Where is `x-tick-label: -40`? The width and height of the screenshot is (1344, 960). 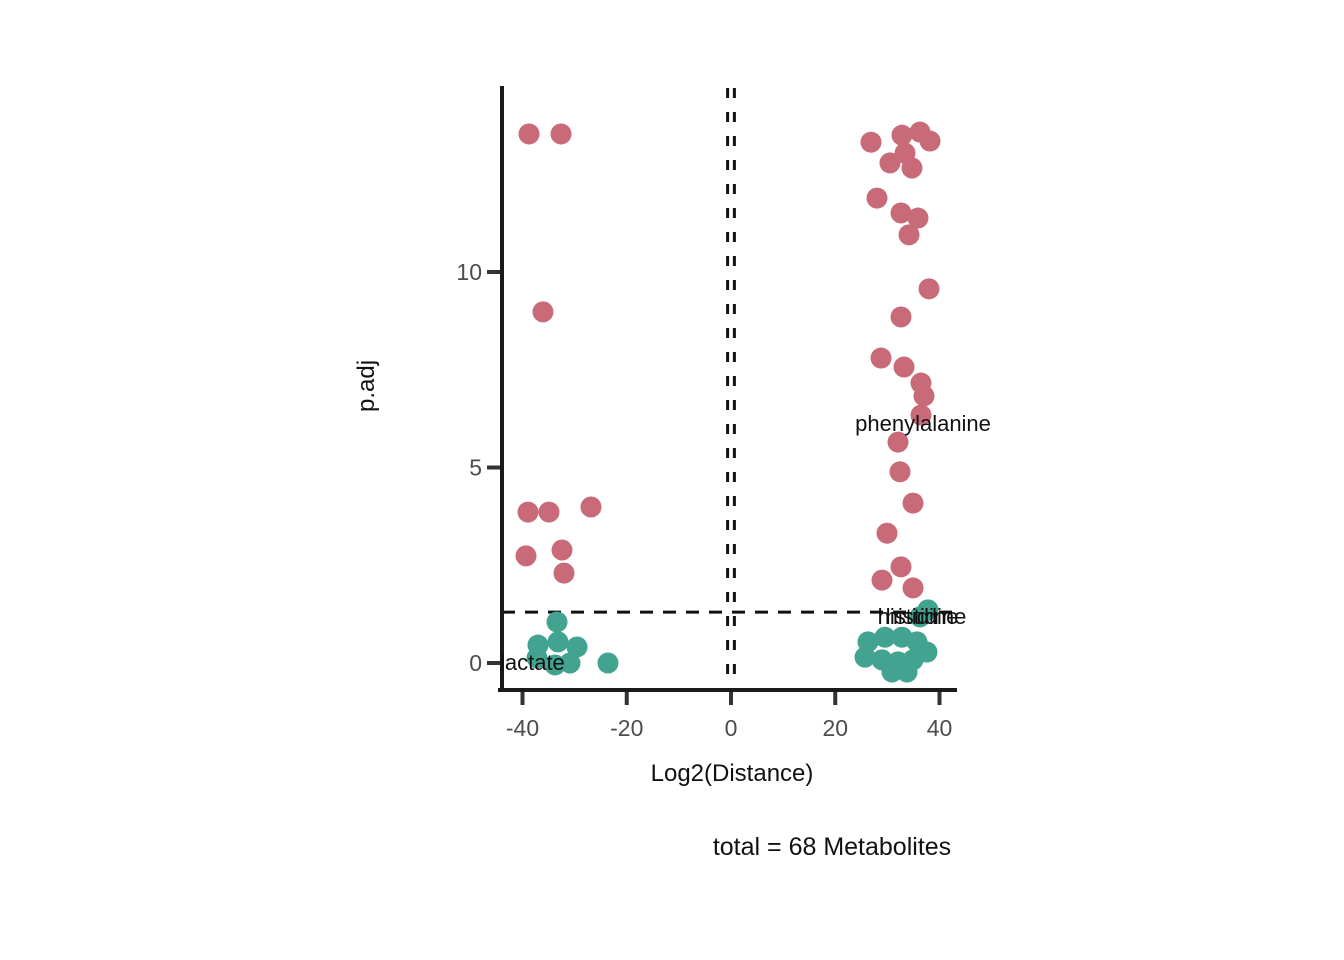 x-tick-label: -40 is located at coordinates (522, 728).